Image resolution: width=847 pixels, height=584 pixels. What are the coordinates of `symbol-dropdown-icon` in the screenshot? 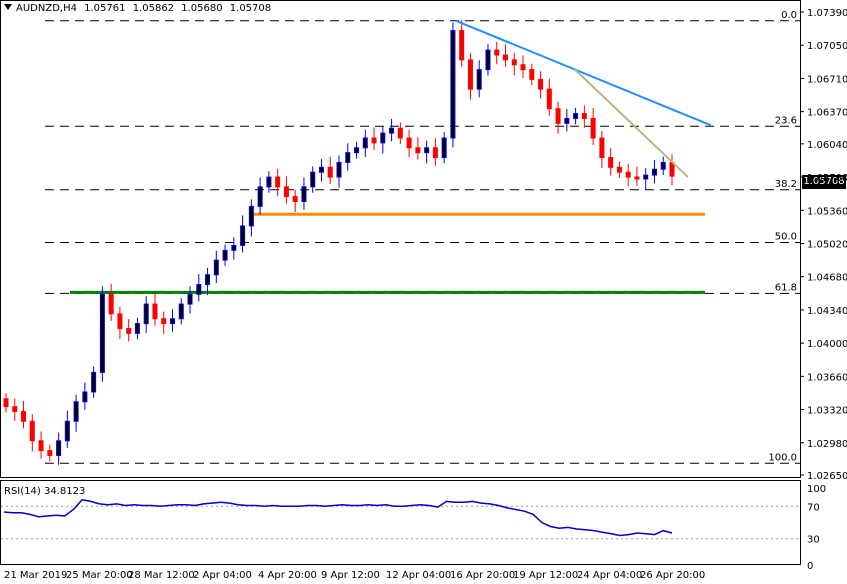 It's located at (8, 7).